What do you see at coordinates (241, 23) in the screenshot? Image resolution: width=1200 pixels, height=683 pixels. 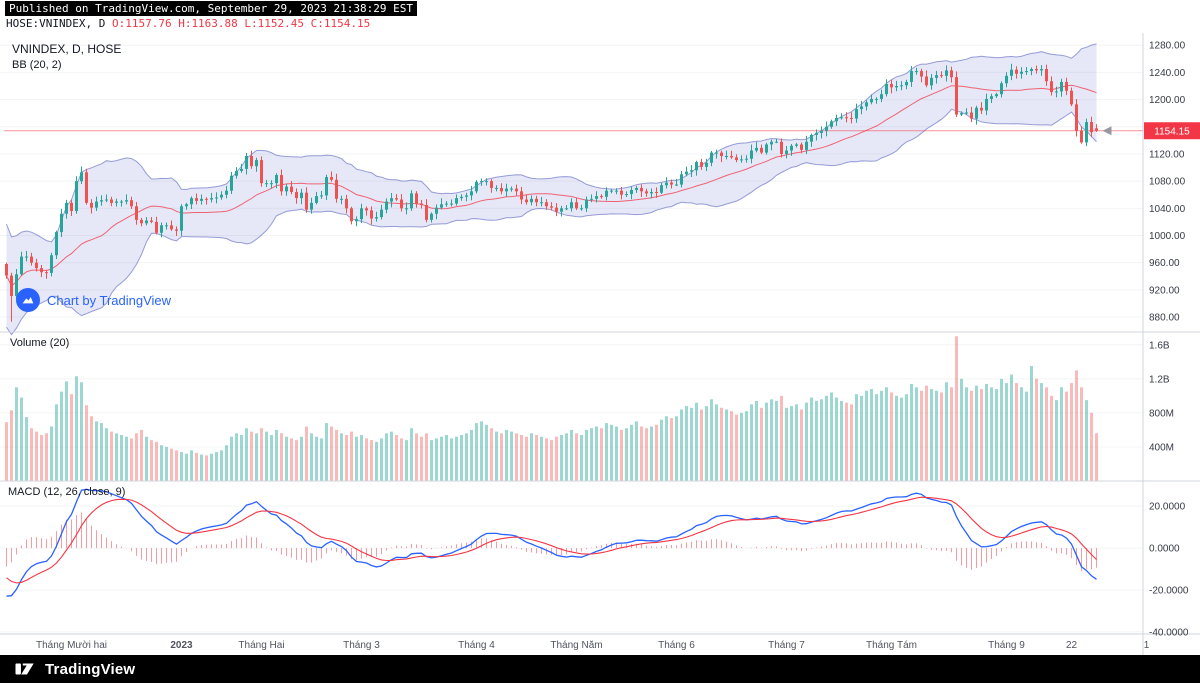 I see `ohlc-values: O:1157.76 H:1163.88 L:1152.45 C:1154.15` at bounding box center [241, 23].